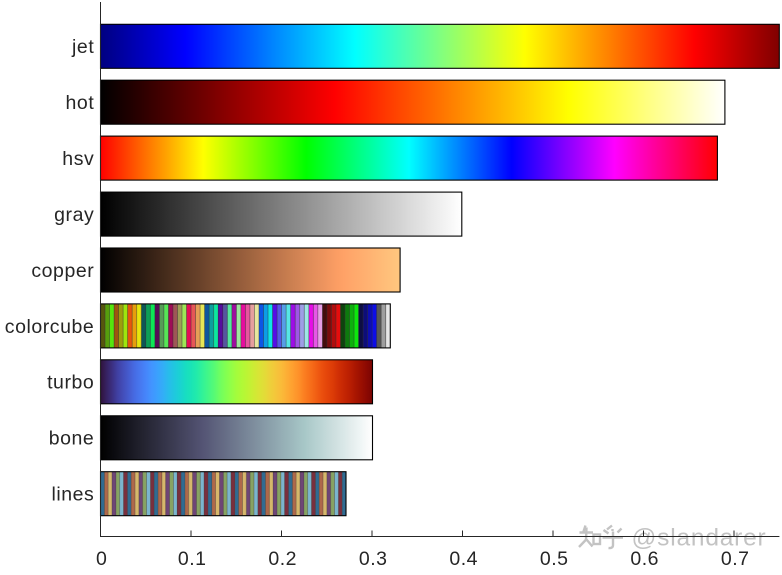 The height and width of the screenshot is (575, 782). What do you see at coordinates (282, 559) in the screenshot?
I see `svg-text: 0.2` at bounding box center [282, 559].